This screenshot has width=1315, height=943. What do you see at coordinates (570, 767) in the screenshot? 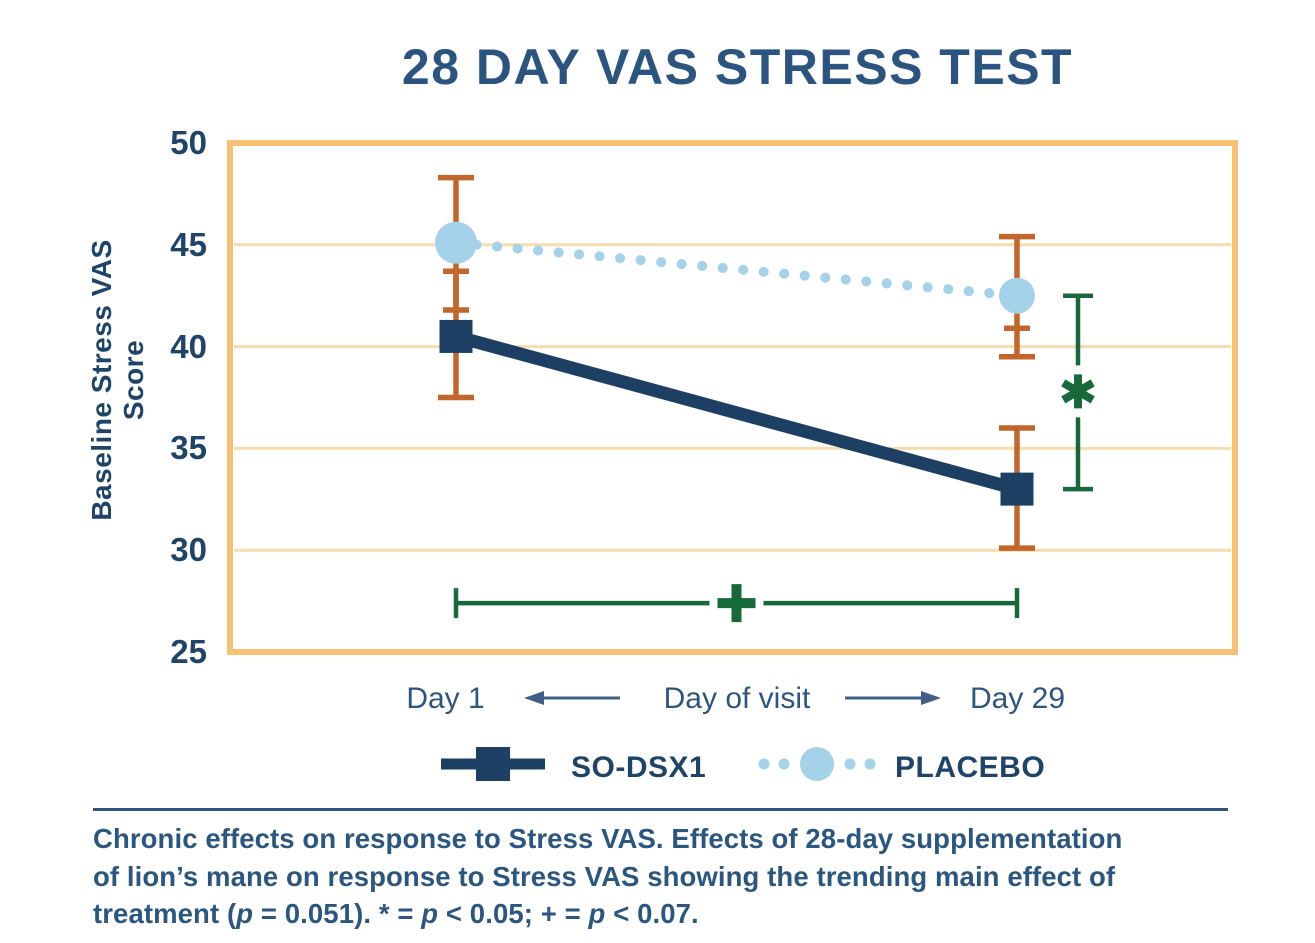
I see `legend-item-so-dsx1: SO-DSX1` at bounding box center [570, 767].